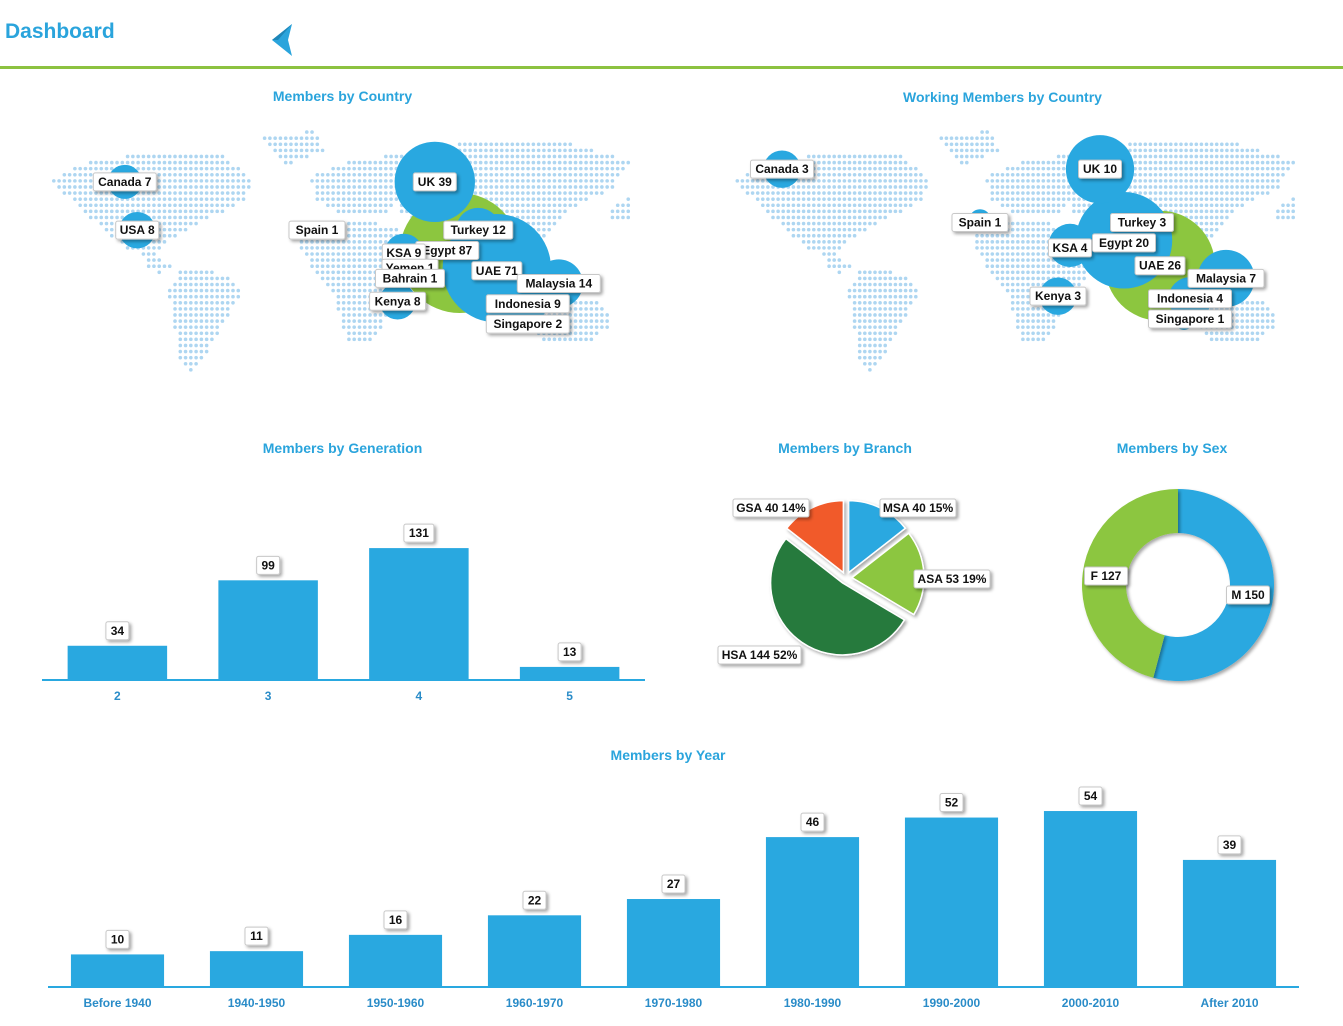  I want to click on bar-value-label-3: 13, so click(569, 652).